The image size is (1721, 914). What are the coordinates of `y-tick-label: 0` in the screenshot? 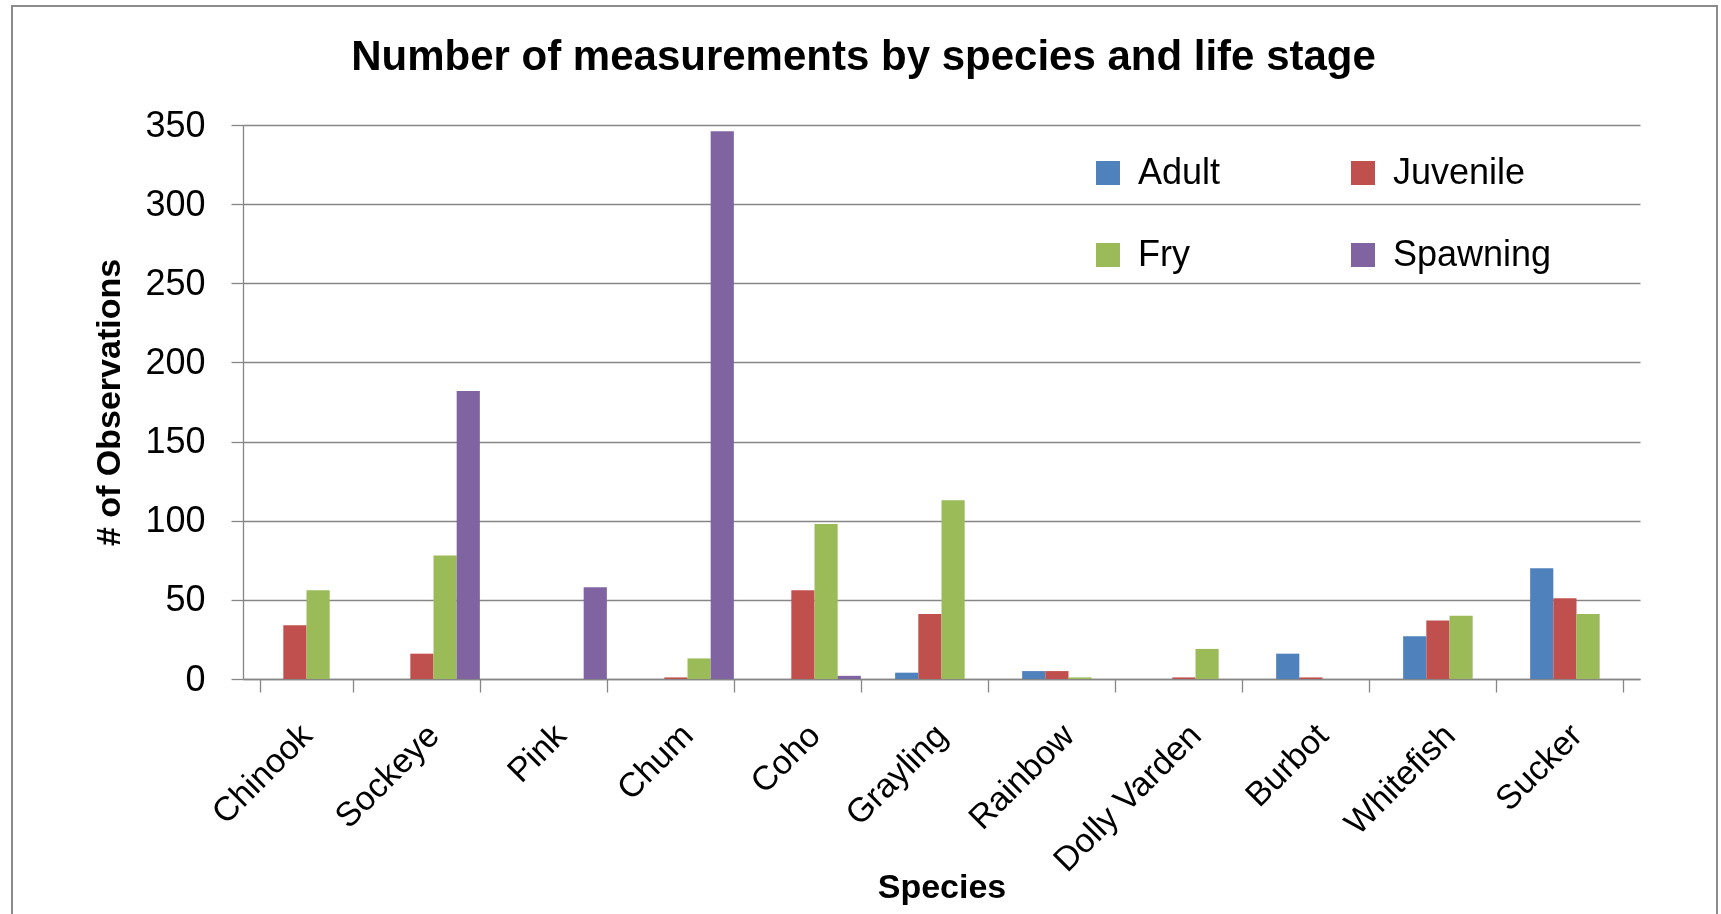 It's located at (195, 678).